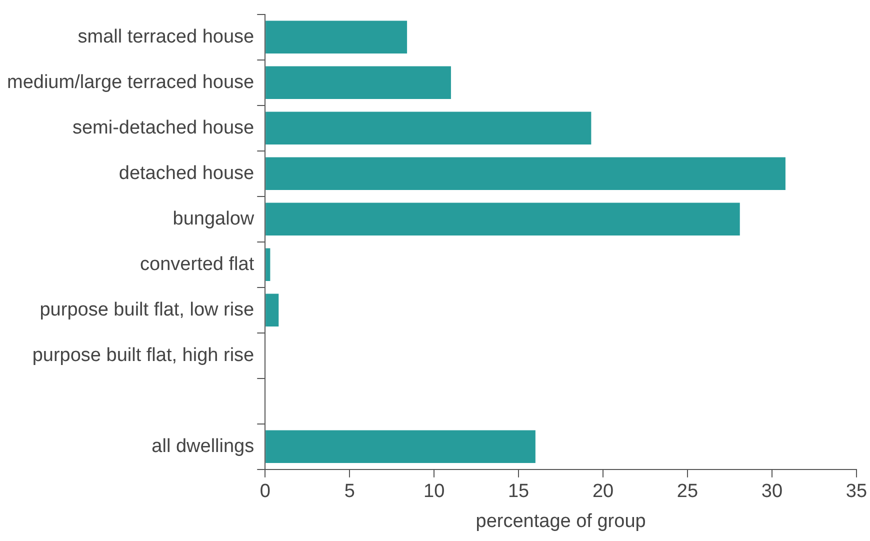 The image size is (870, 541). I want to click on x-tick-label: 20, so click(603, 491).